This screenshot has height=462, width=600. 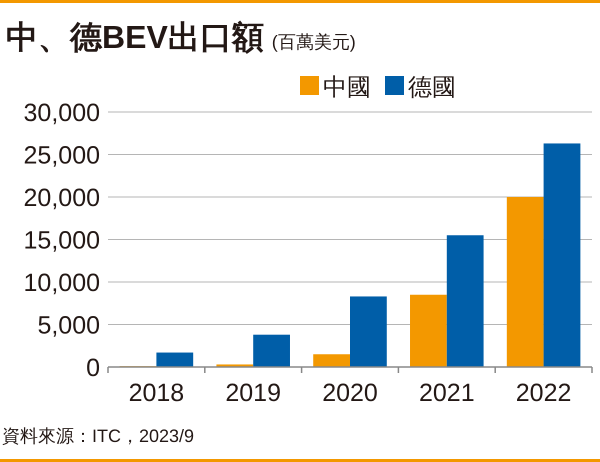 What do you see at coordinates (62, 198) in the screenshot?
I see `y-tick-label: 20,000` at bounding box center [62, 198].